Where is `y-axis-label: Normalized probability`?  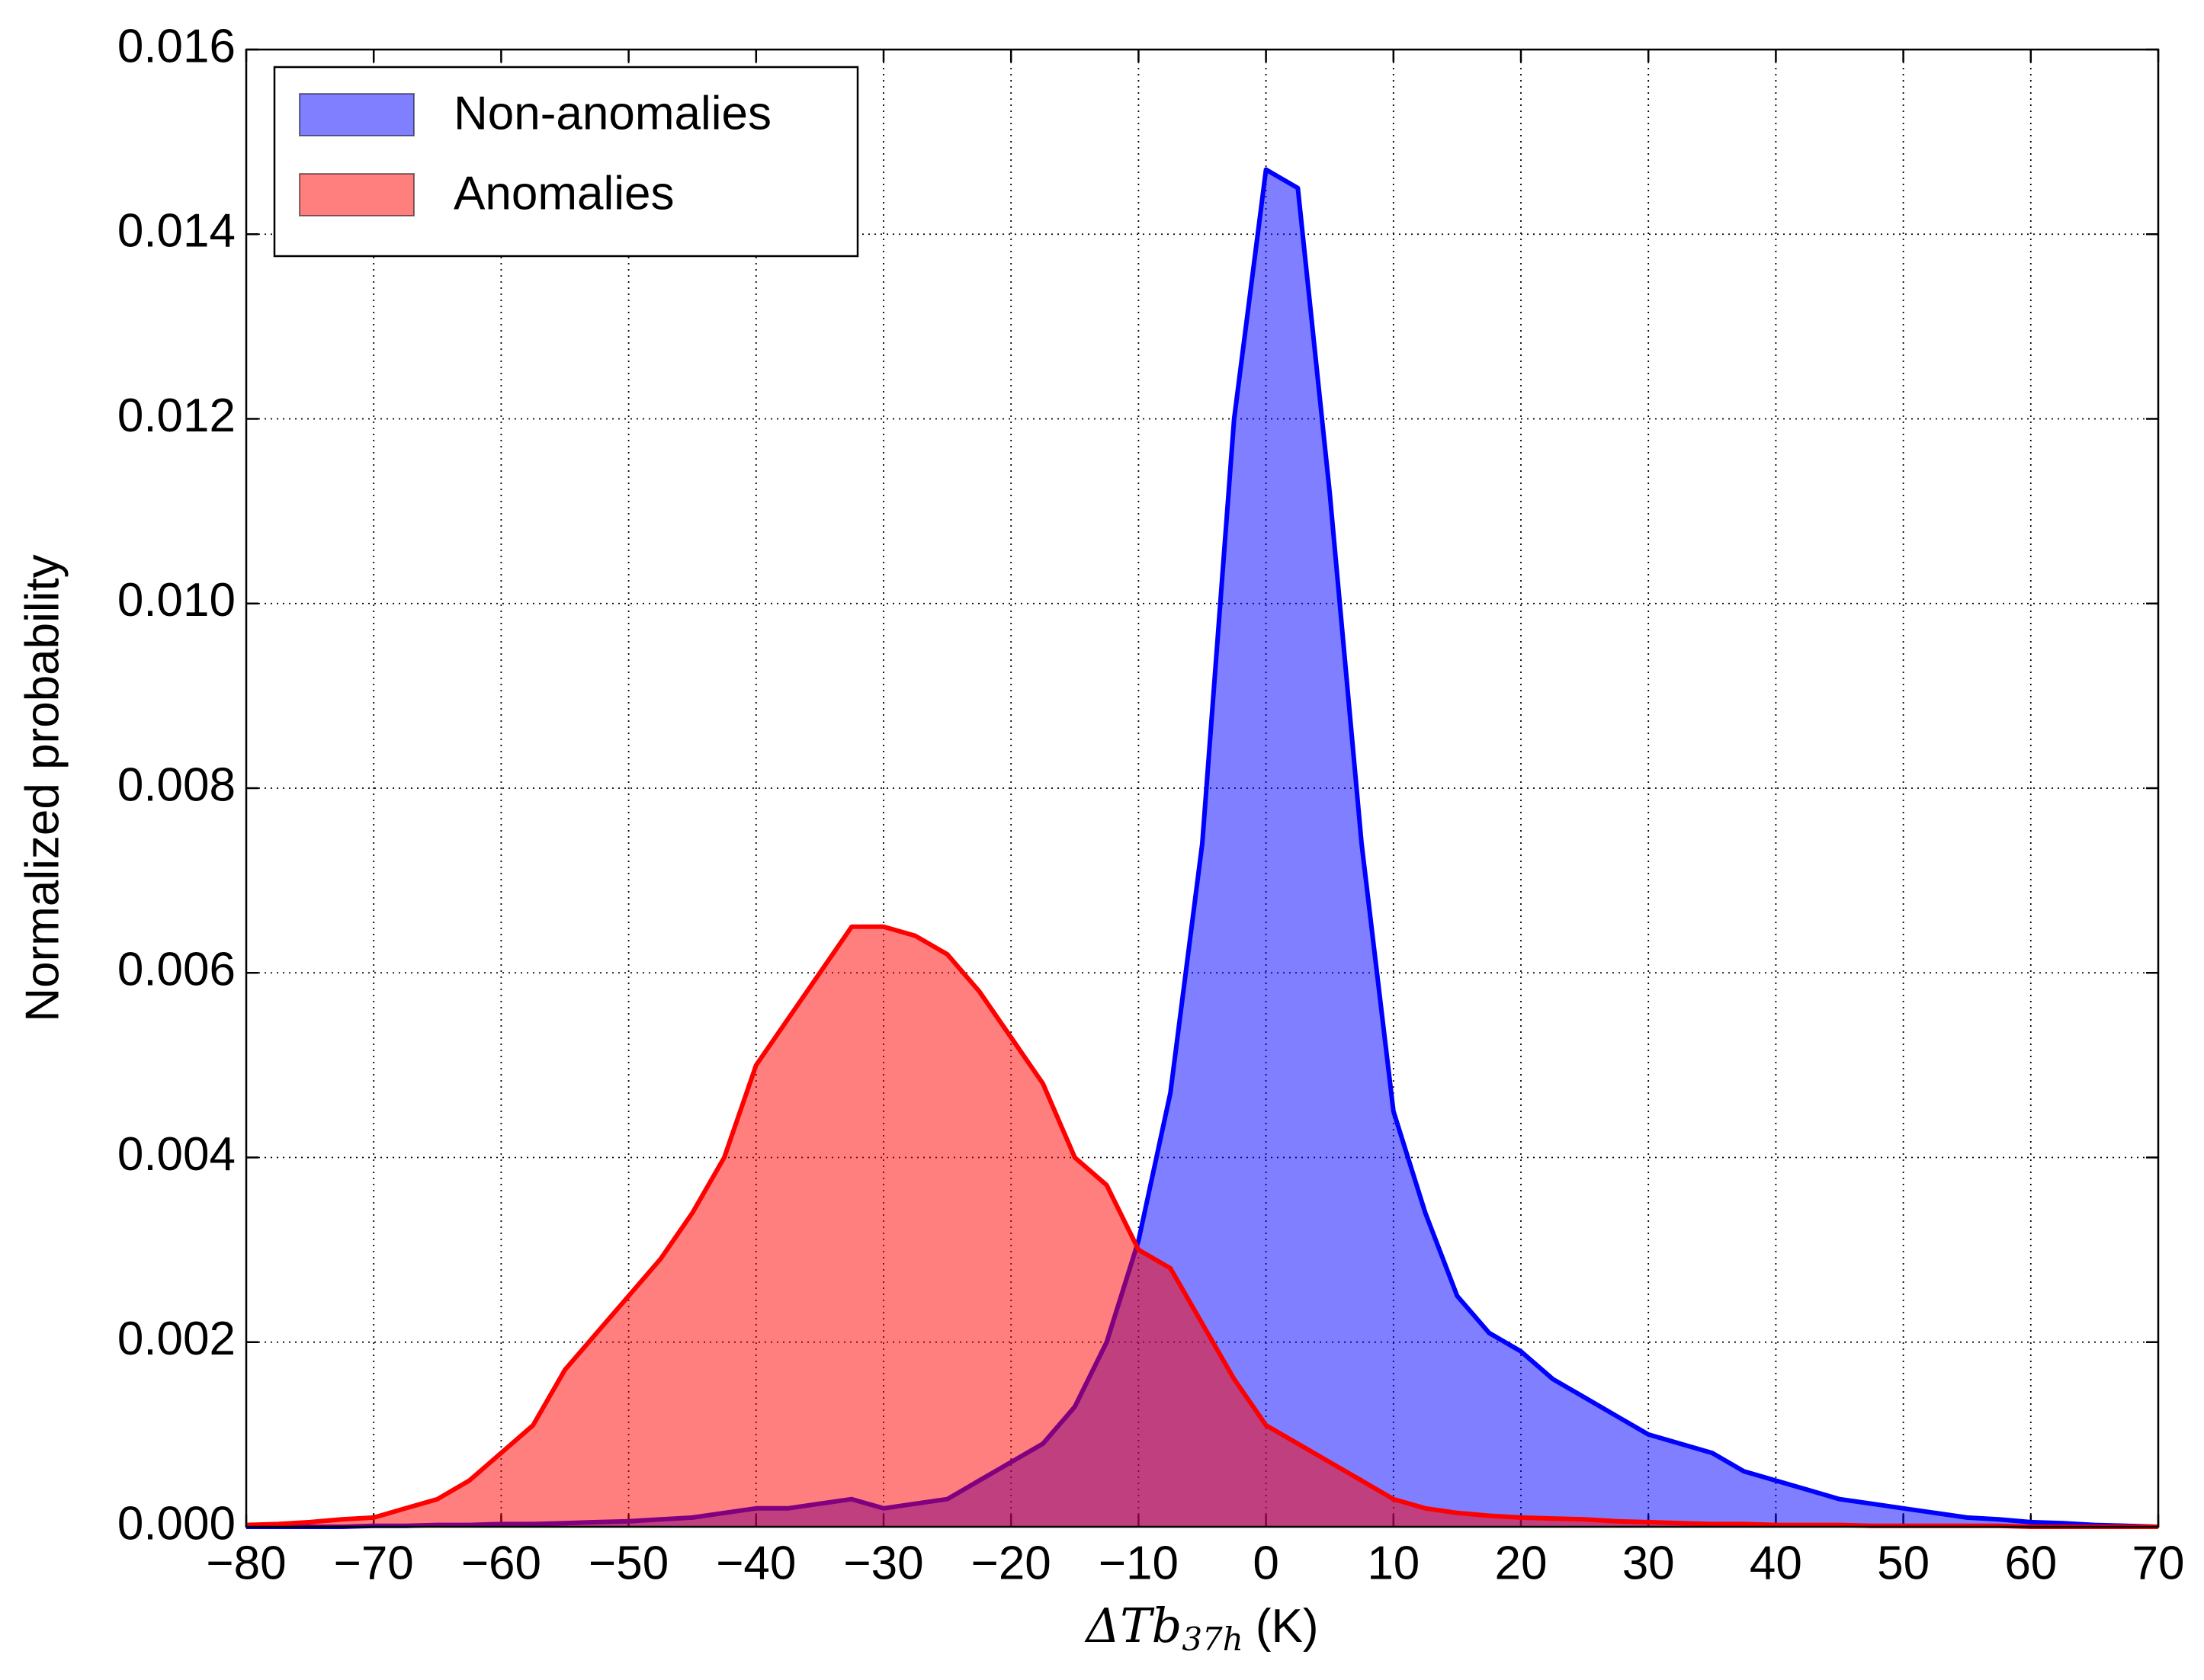
y-axis-label: Normalized probability is located at coordinates (43, 787).